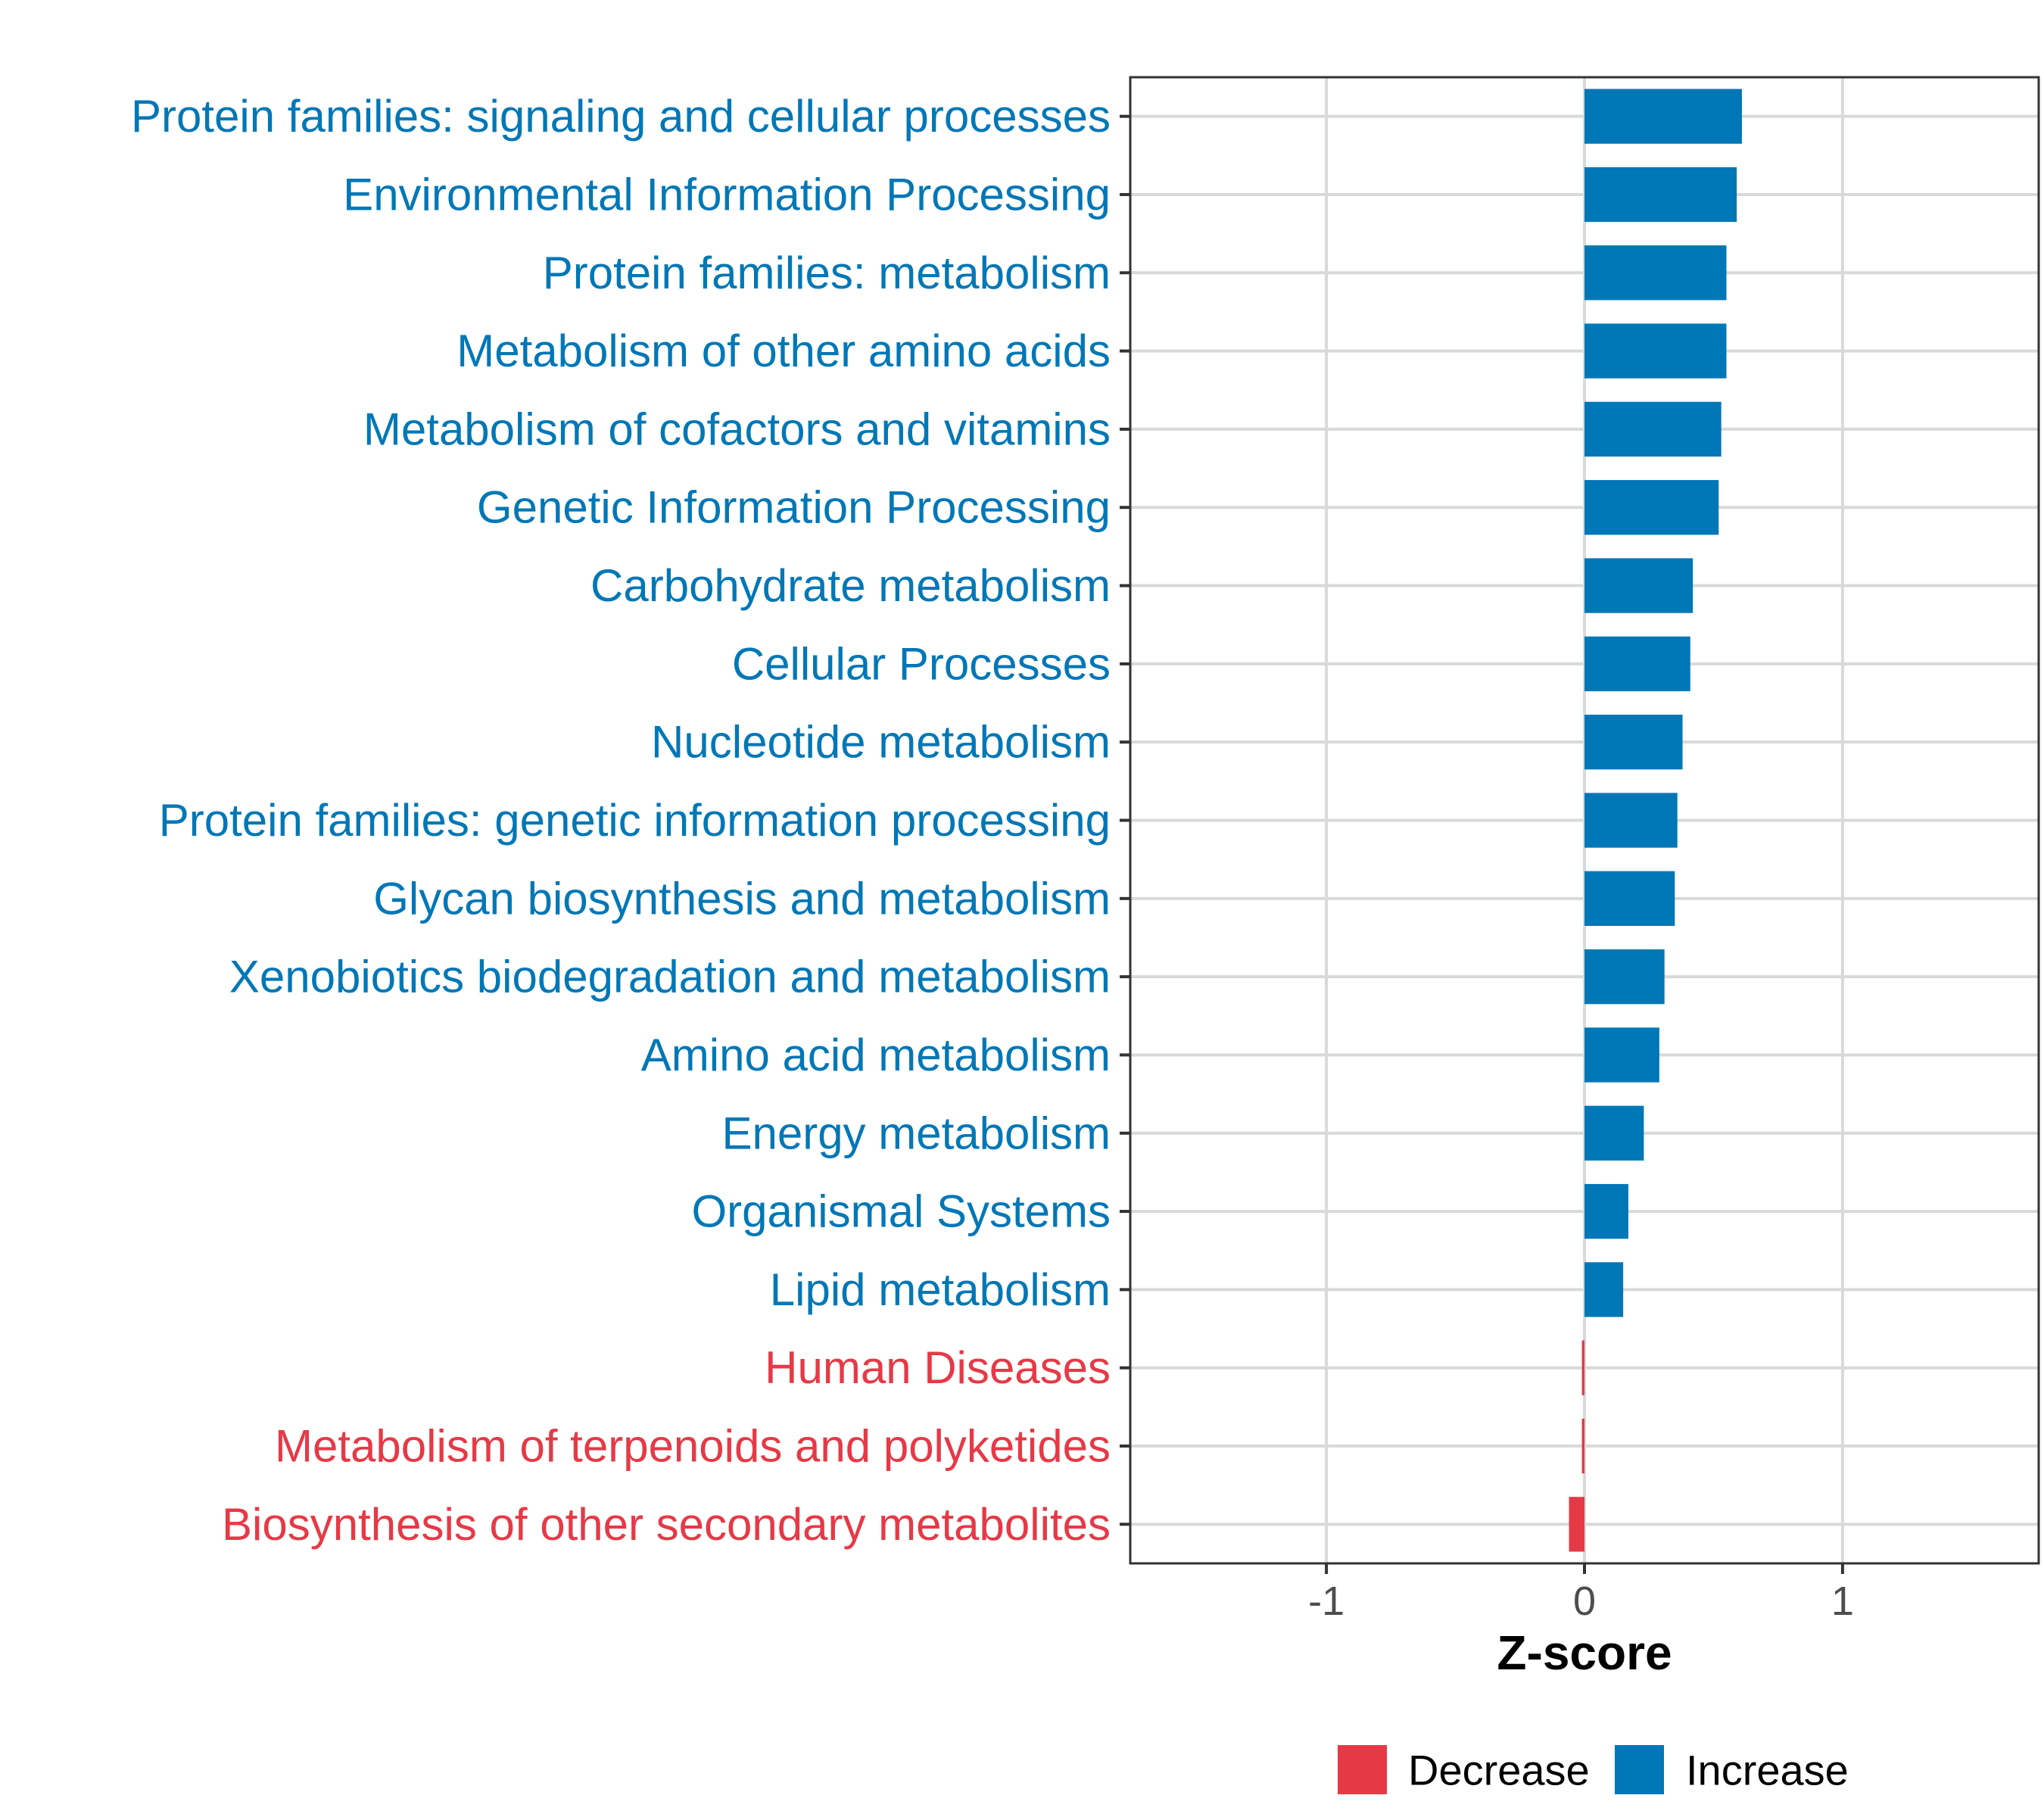 The image size is (2044, 1817). Describe the element at coordinates (850, 585) in the screenshot. I see `category-label: Carbohydrate metabolism` at that location.